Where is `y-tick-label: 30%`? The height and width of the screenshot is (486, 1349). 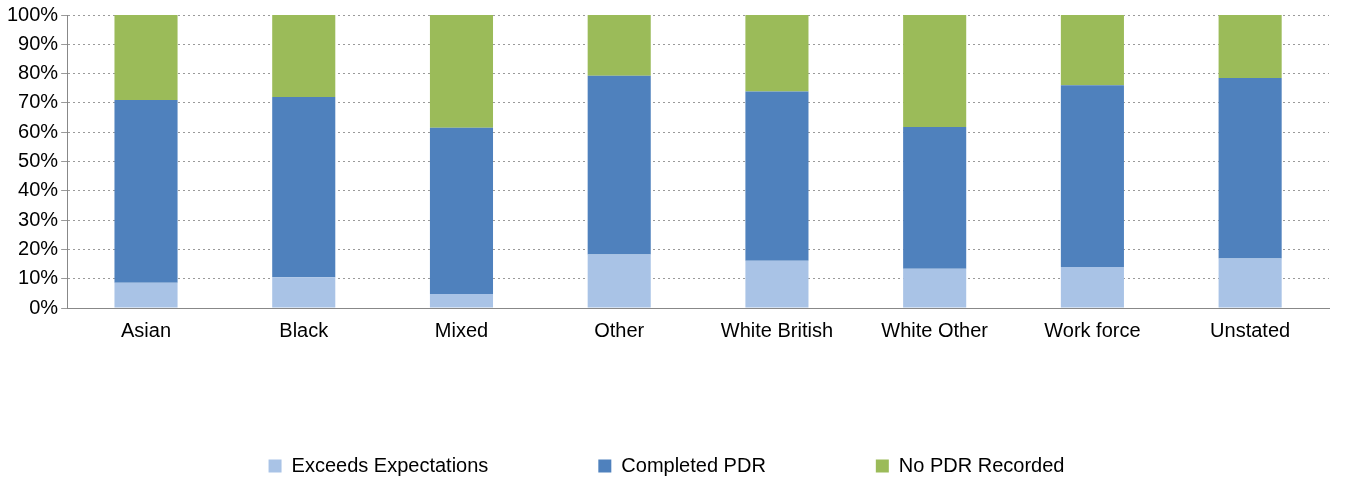 y-tick-label: 30% is located at coordinates (38, 218).